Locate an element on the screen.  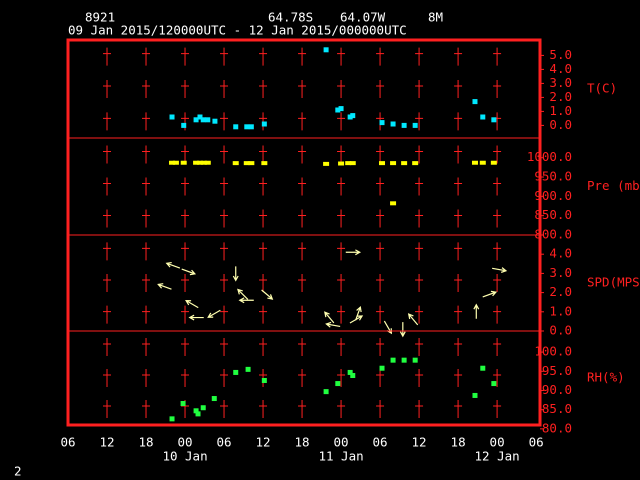
page-number: 2 is located at coordinates (18, 471).